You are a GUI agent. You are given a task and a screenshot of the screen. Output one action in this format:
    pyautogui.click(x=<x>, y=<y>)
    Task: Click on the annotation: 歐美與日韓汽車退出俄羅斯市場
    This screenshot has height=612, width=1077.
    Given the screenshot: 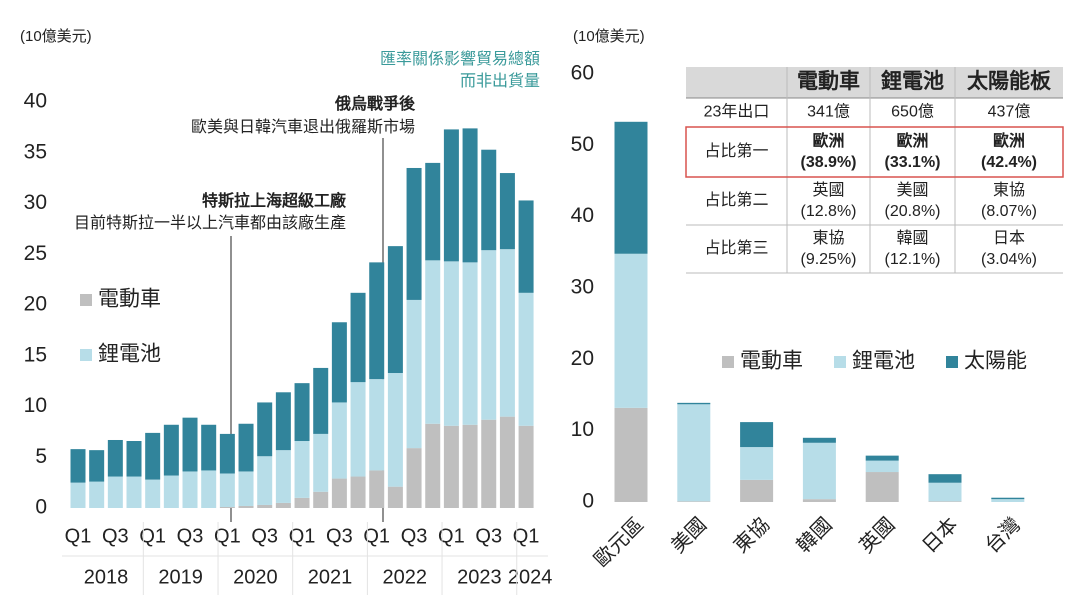 What is the action you would take?
    pyautogui.click(x=303, y=127)
    